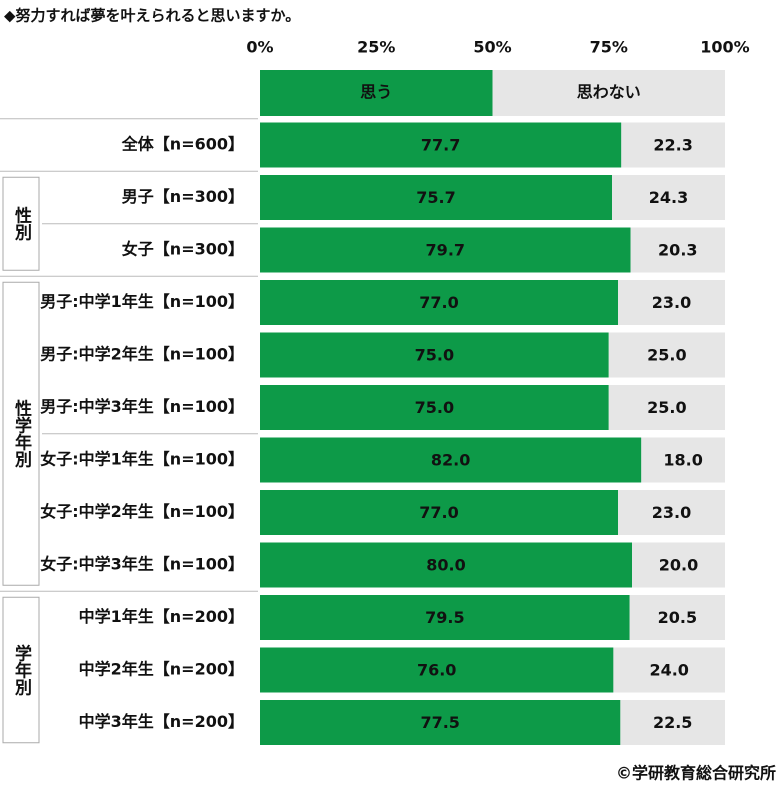 Image resolution: width=780 pixels, height=790 pixels. I want to click on y-tick-label: 男子:中学2年生【n=100】, so click(142, 354).